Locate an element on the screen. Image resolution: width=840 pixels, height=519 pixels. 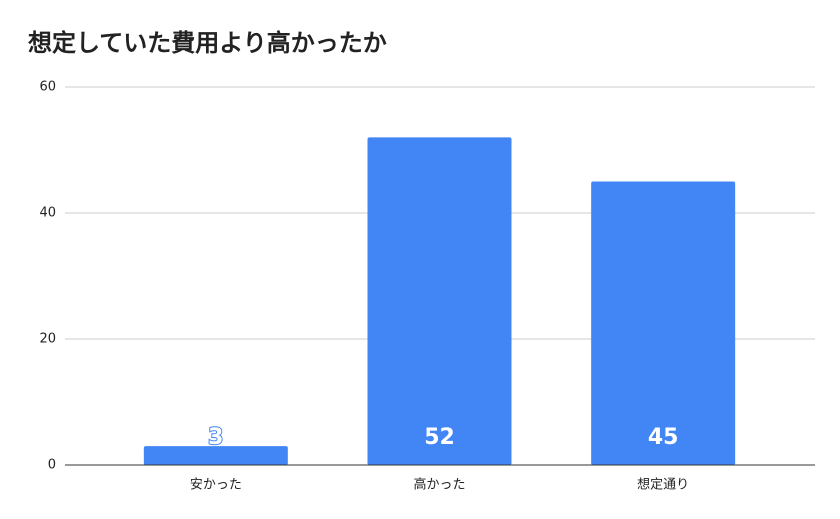
x-tick-label: 高かった is located at coordinates (439, 485).